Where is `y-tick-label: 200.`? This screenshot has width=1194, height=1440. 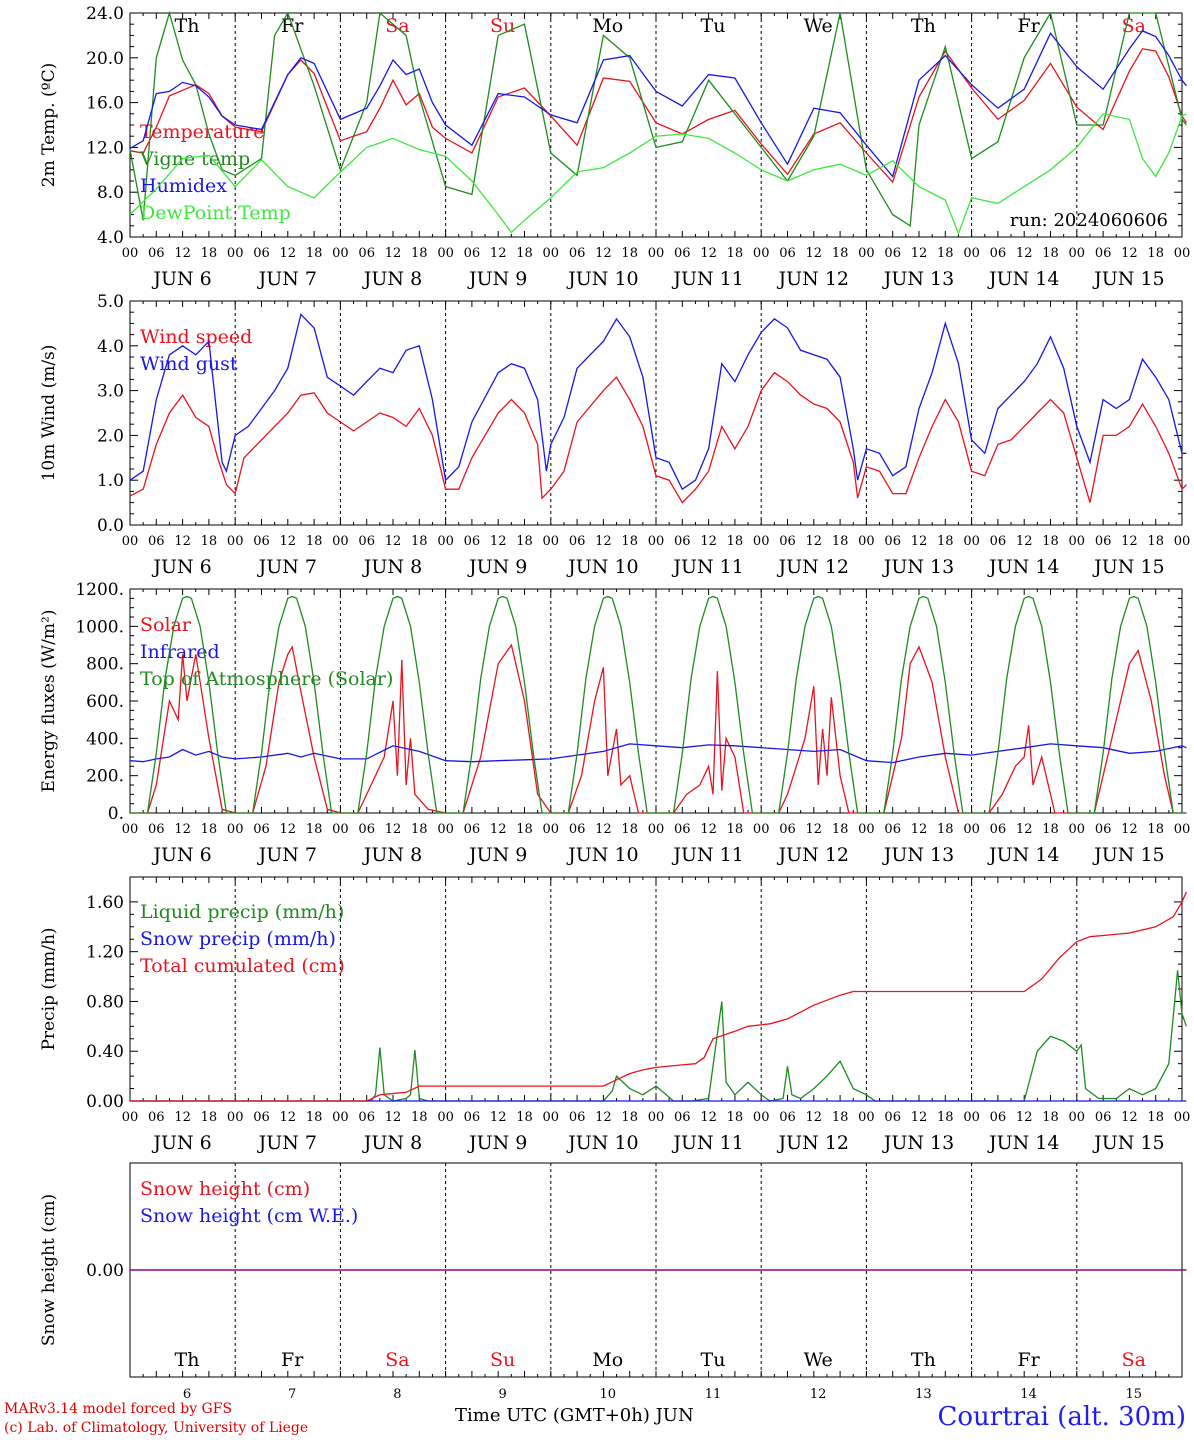 y-tick-label: 200. is located at coordinates (105, 777).